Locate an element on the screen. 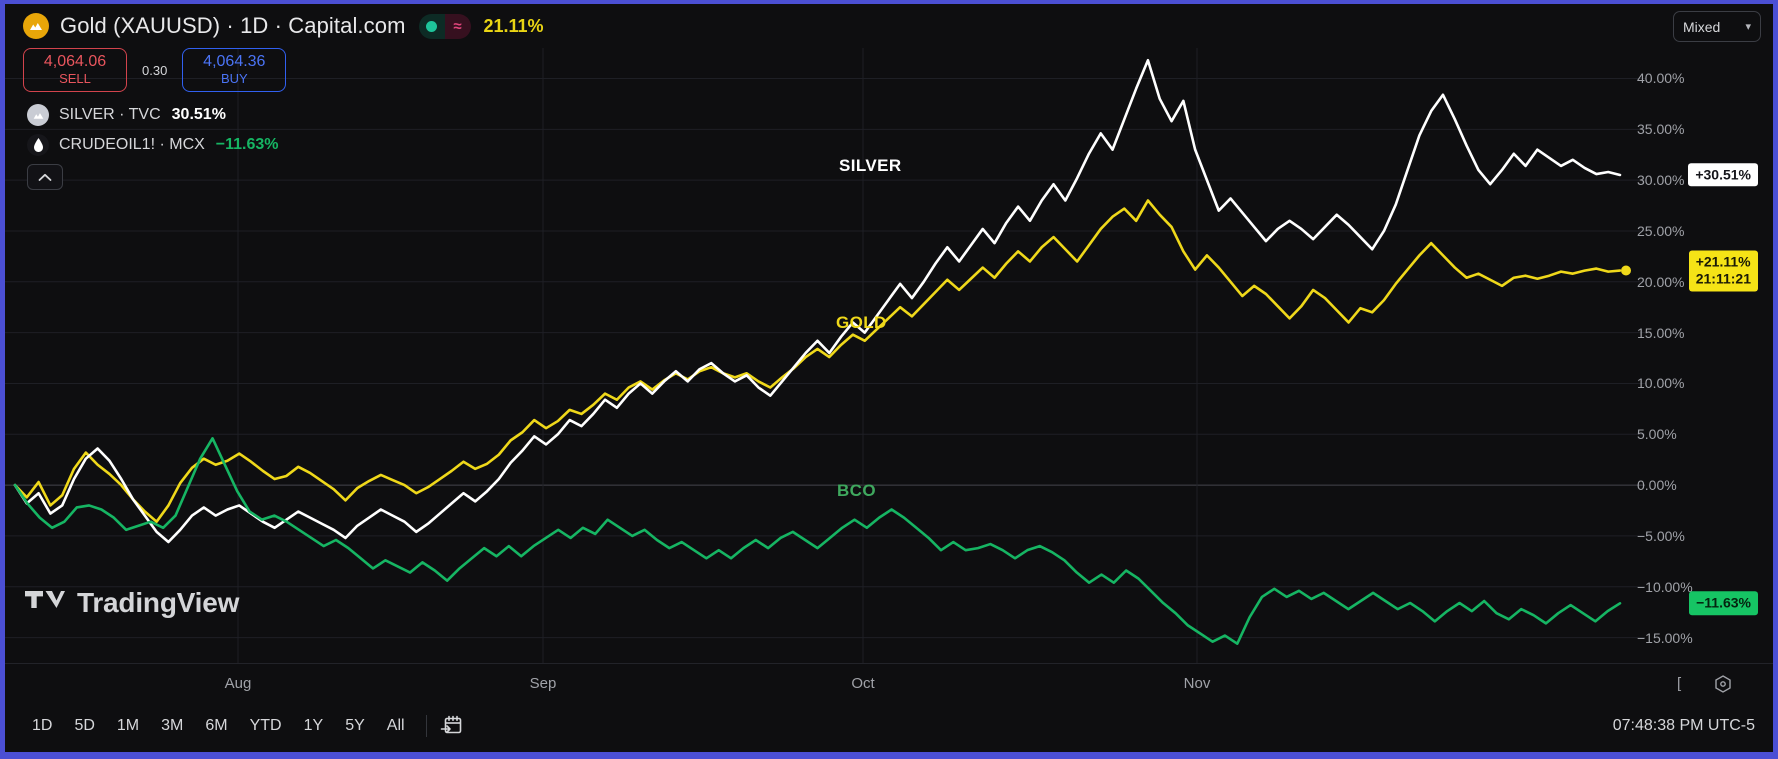 The height and width of the screenshot is (759, 1778). series-tag-bco: BCO is located at coordinates (856, 490).